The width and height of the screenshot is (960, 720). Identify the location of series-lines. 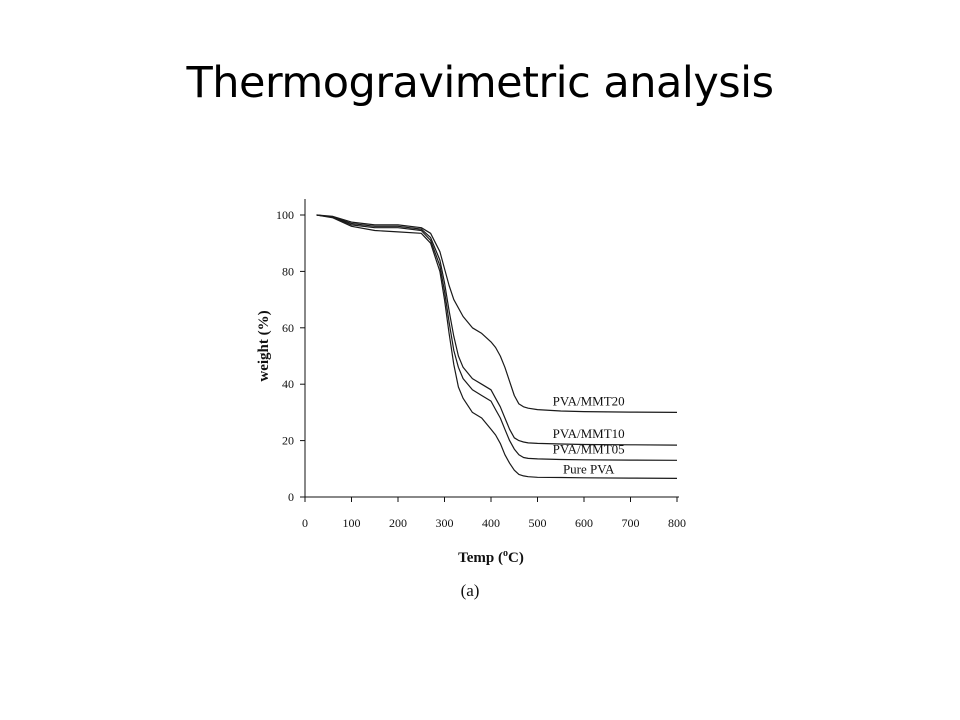
(497, 346).